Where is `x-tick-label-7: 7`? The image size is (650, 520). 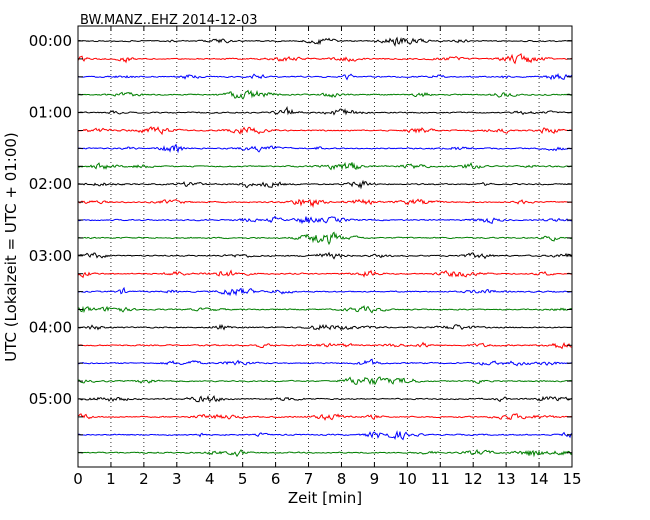
x-tick-label-7: 7 is located at coordinates (309, 479).